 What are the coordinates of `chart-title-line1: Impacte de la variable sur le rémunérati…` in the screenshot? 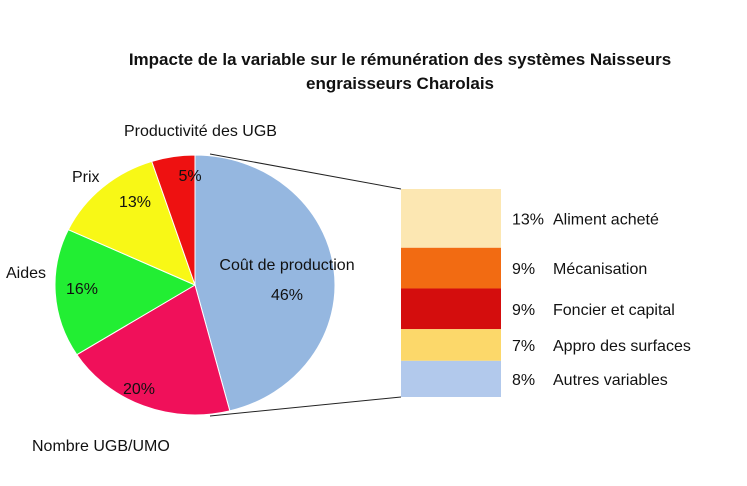 It's located at (400, 59).